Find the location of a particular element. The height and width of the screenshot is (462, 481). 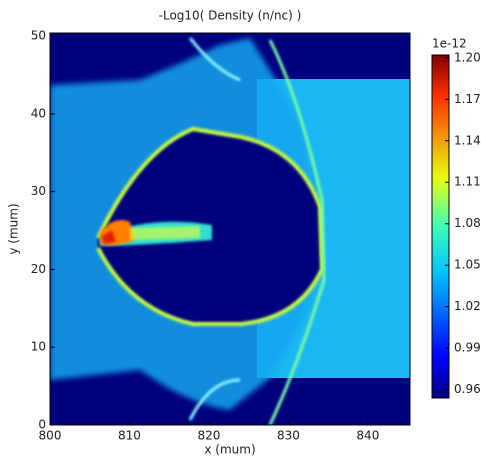

x-tick-label: 820 is located at coordinates (208, 436).